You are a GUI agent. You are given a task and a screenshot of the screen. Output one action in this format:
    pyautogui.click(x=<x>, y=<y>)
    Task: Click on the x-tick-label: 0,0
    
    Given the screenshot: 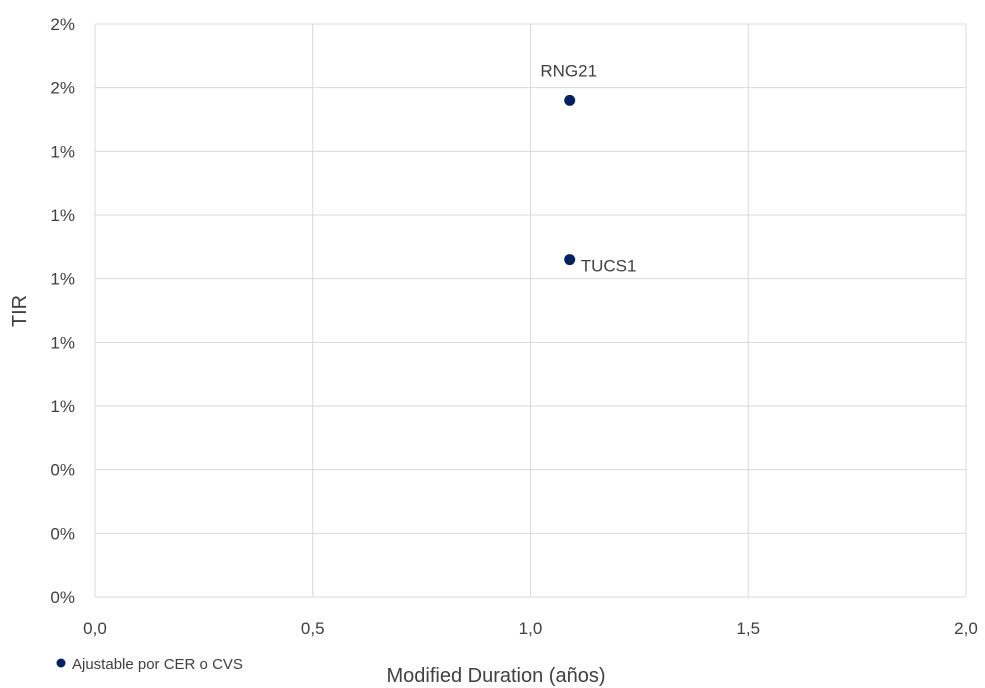 What is the action you would take?
    pyautogui.click(x=95, y=628)
    